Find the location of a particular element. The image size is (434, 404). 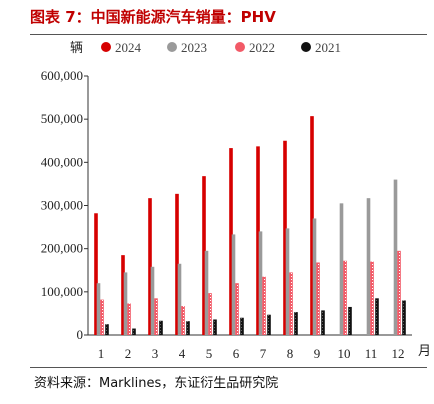

x-axis-label: 月 is located at coordinates (424, 351).